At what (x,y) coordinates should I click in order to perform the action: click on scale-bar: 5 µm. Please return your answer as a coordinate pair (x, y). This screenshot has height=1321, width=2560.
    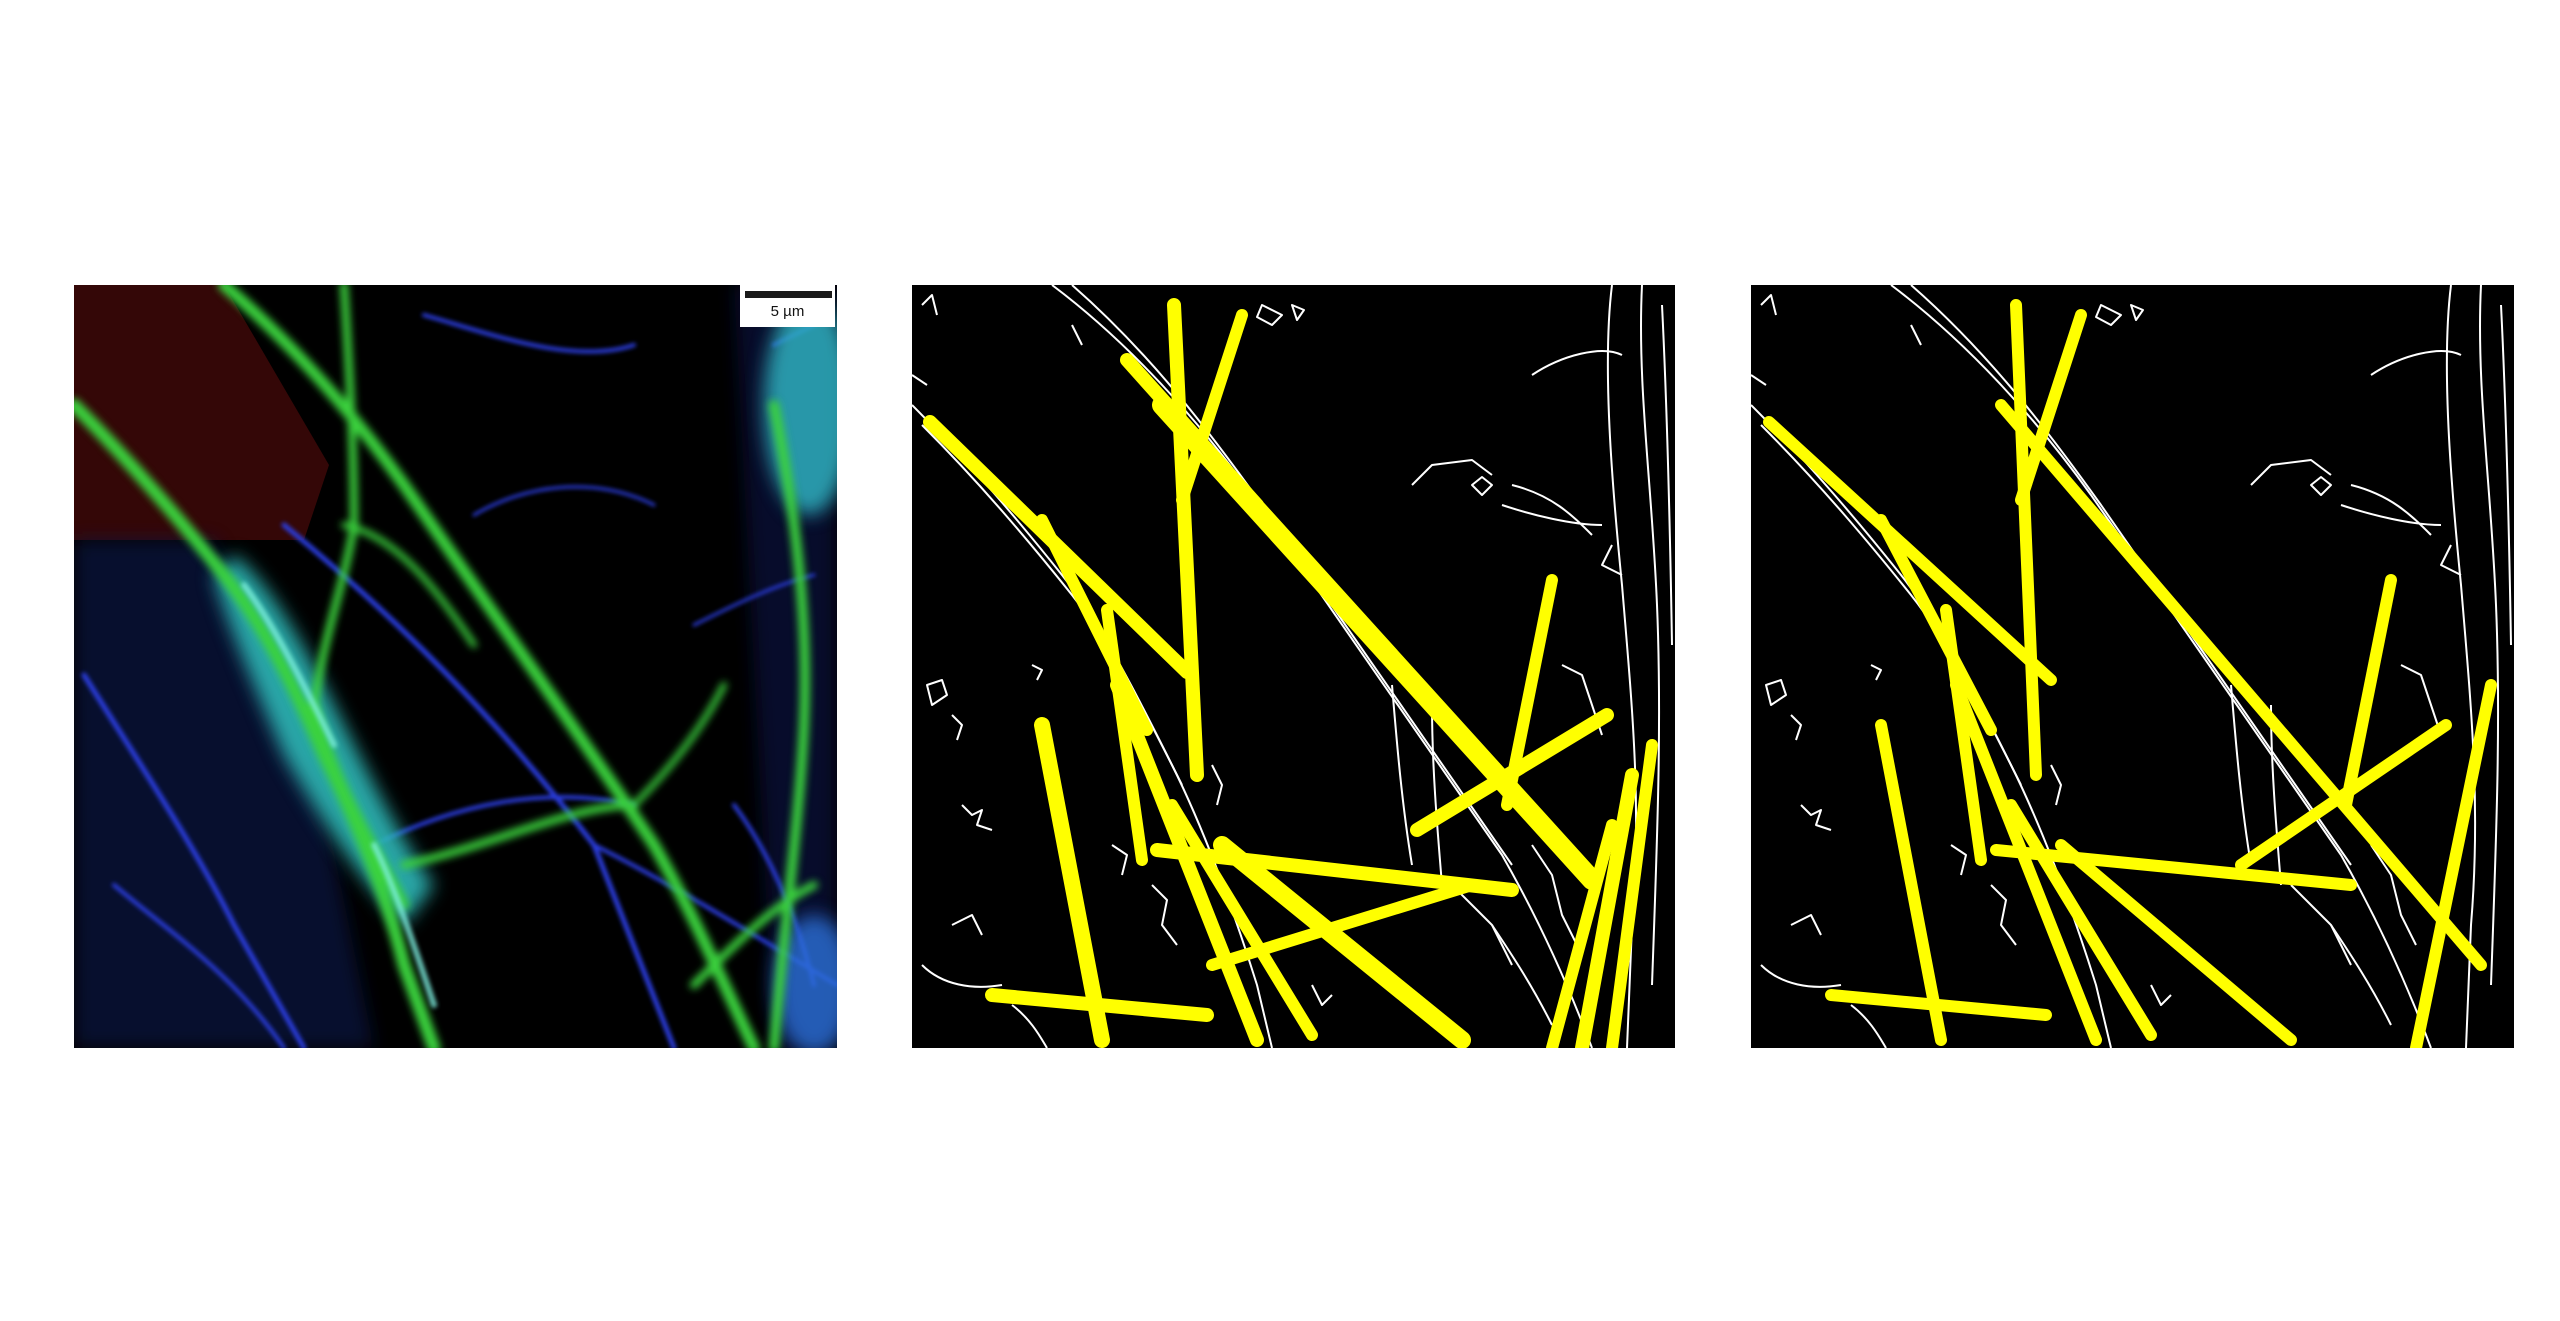
    Looking at the image, I should click on (787, 306).